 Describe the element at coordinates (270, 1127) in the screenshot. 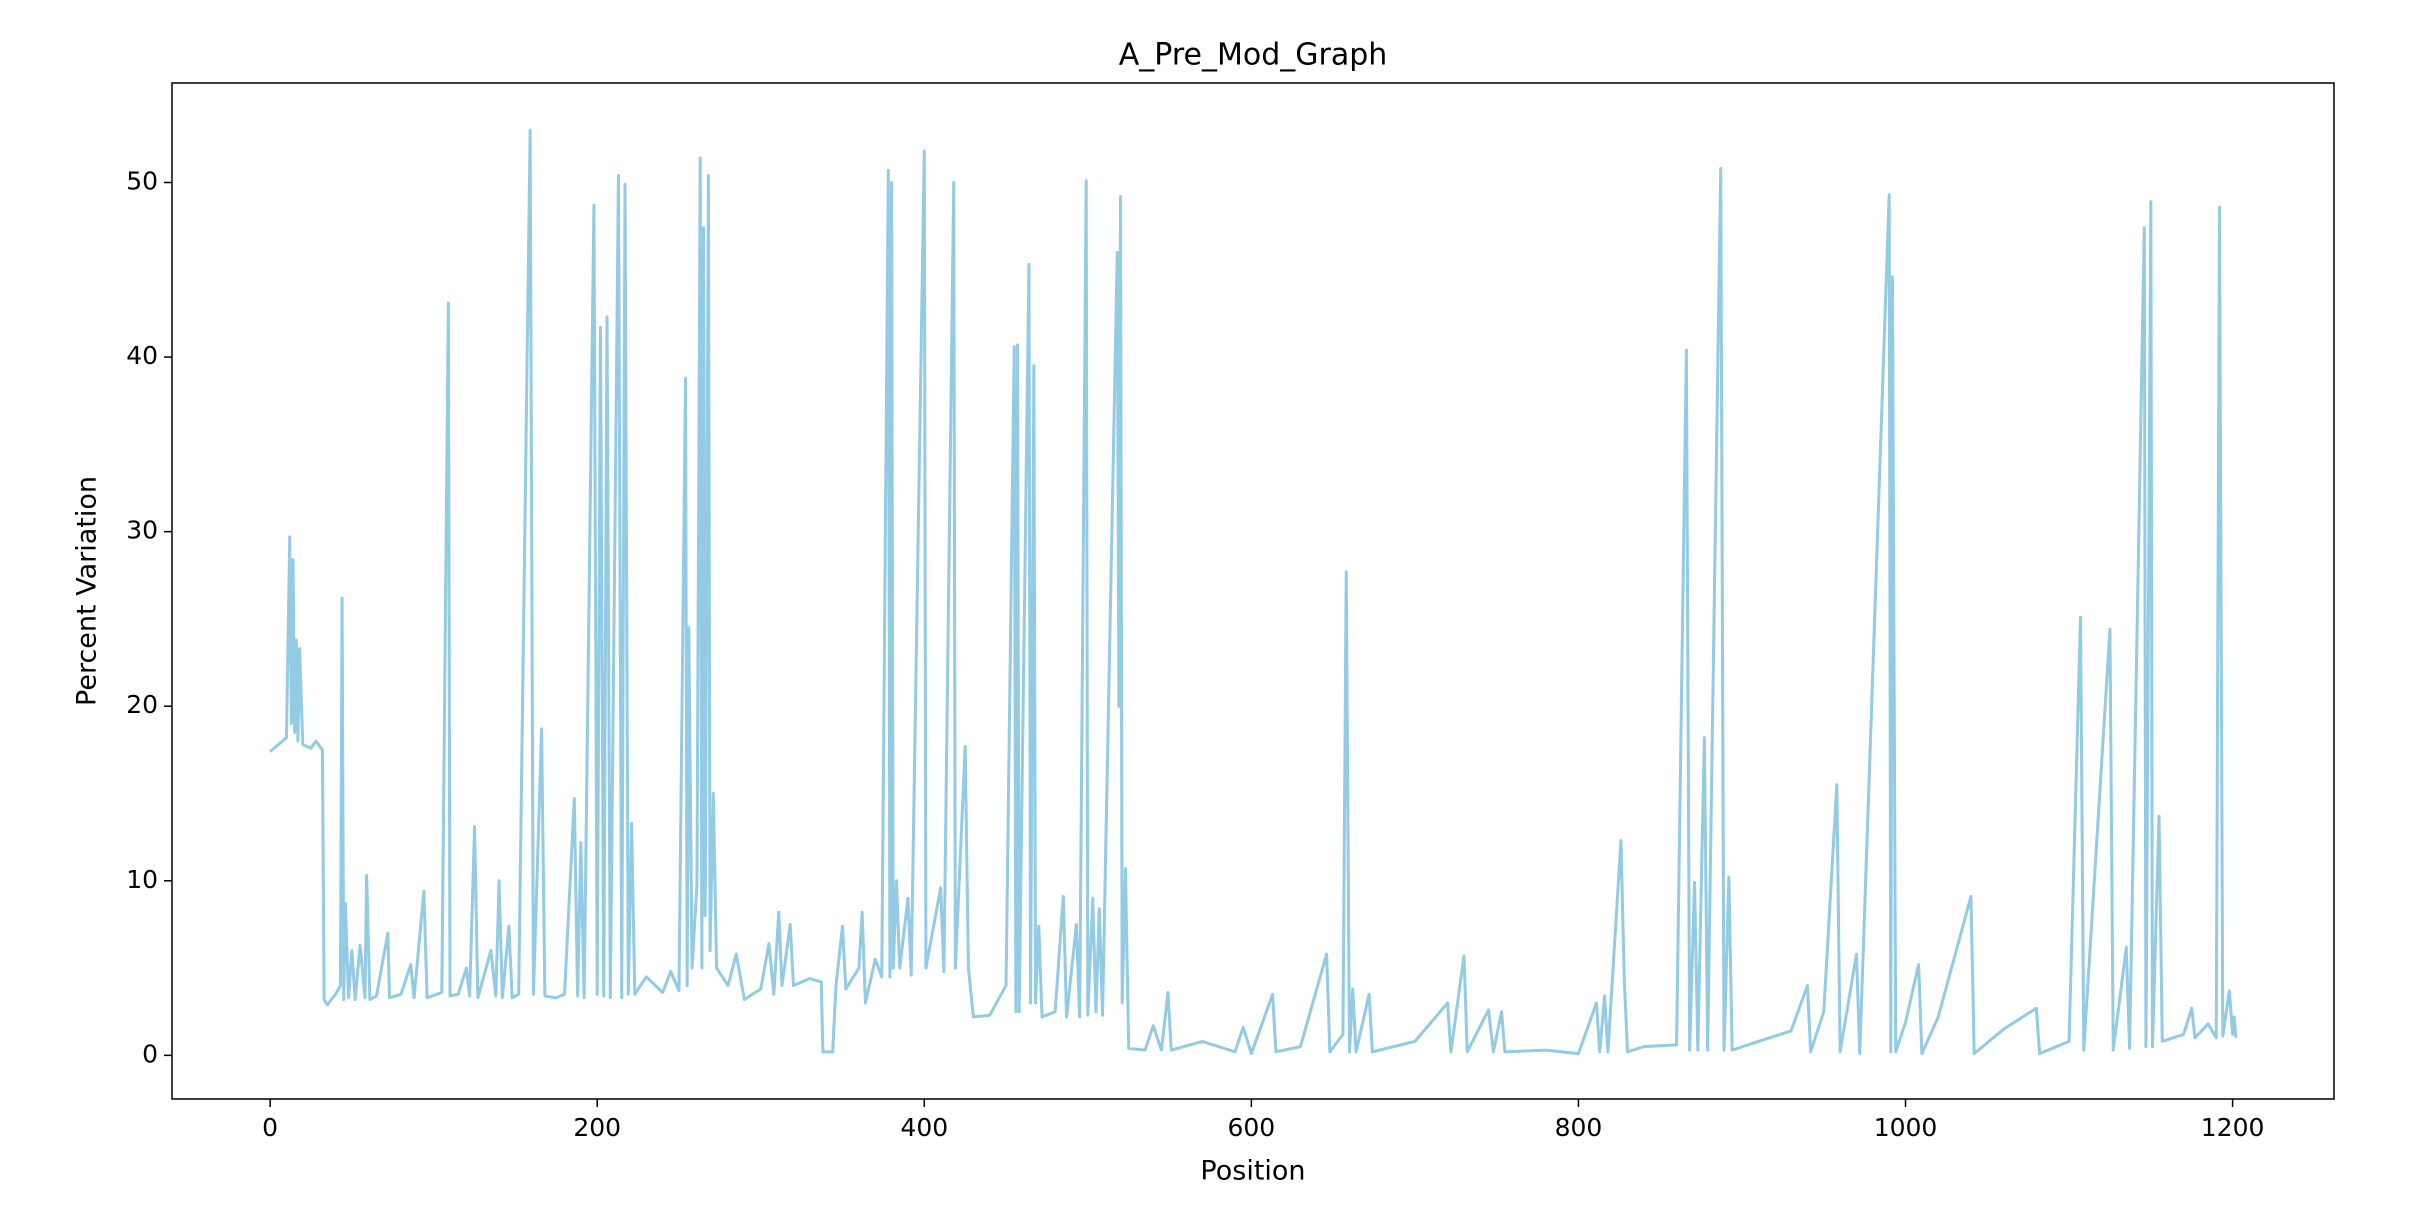

I see `x-tick-label: 0` at that location.